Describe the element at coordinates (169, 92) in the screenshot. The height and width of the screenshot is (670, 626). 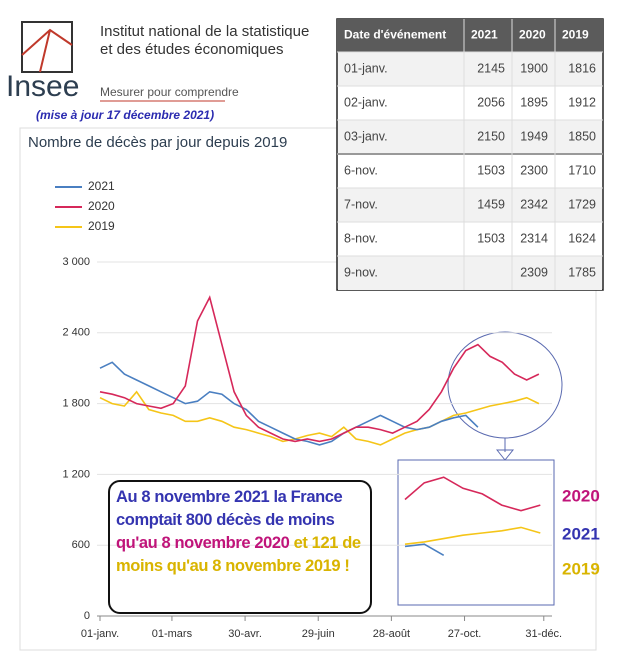
I see `tagline: Mesurer pour comprendre` at that location.